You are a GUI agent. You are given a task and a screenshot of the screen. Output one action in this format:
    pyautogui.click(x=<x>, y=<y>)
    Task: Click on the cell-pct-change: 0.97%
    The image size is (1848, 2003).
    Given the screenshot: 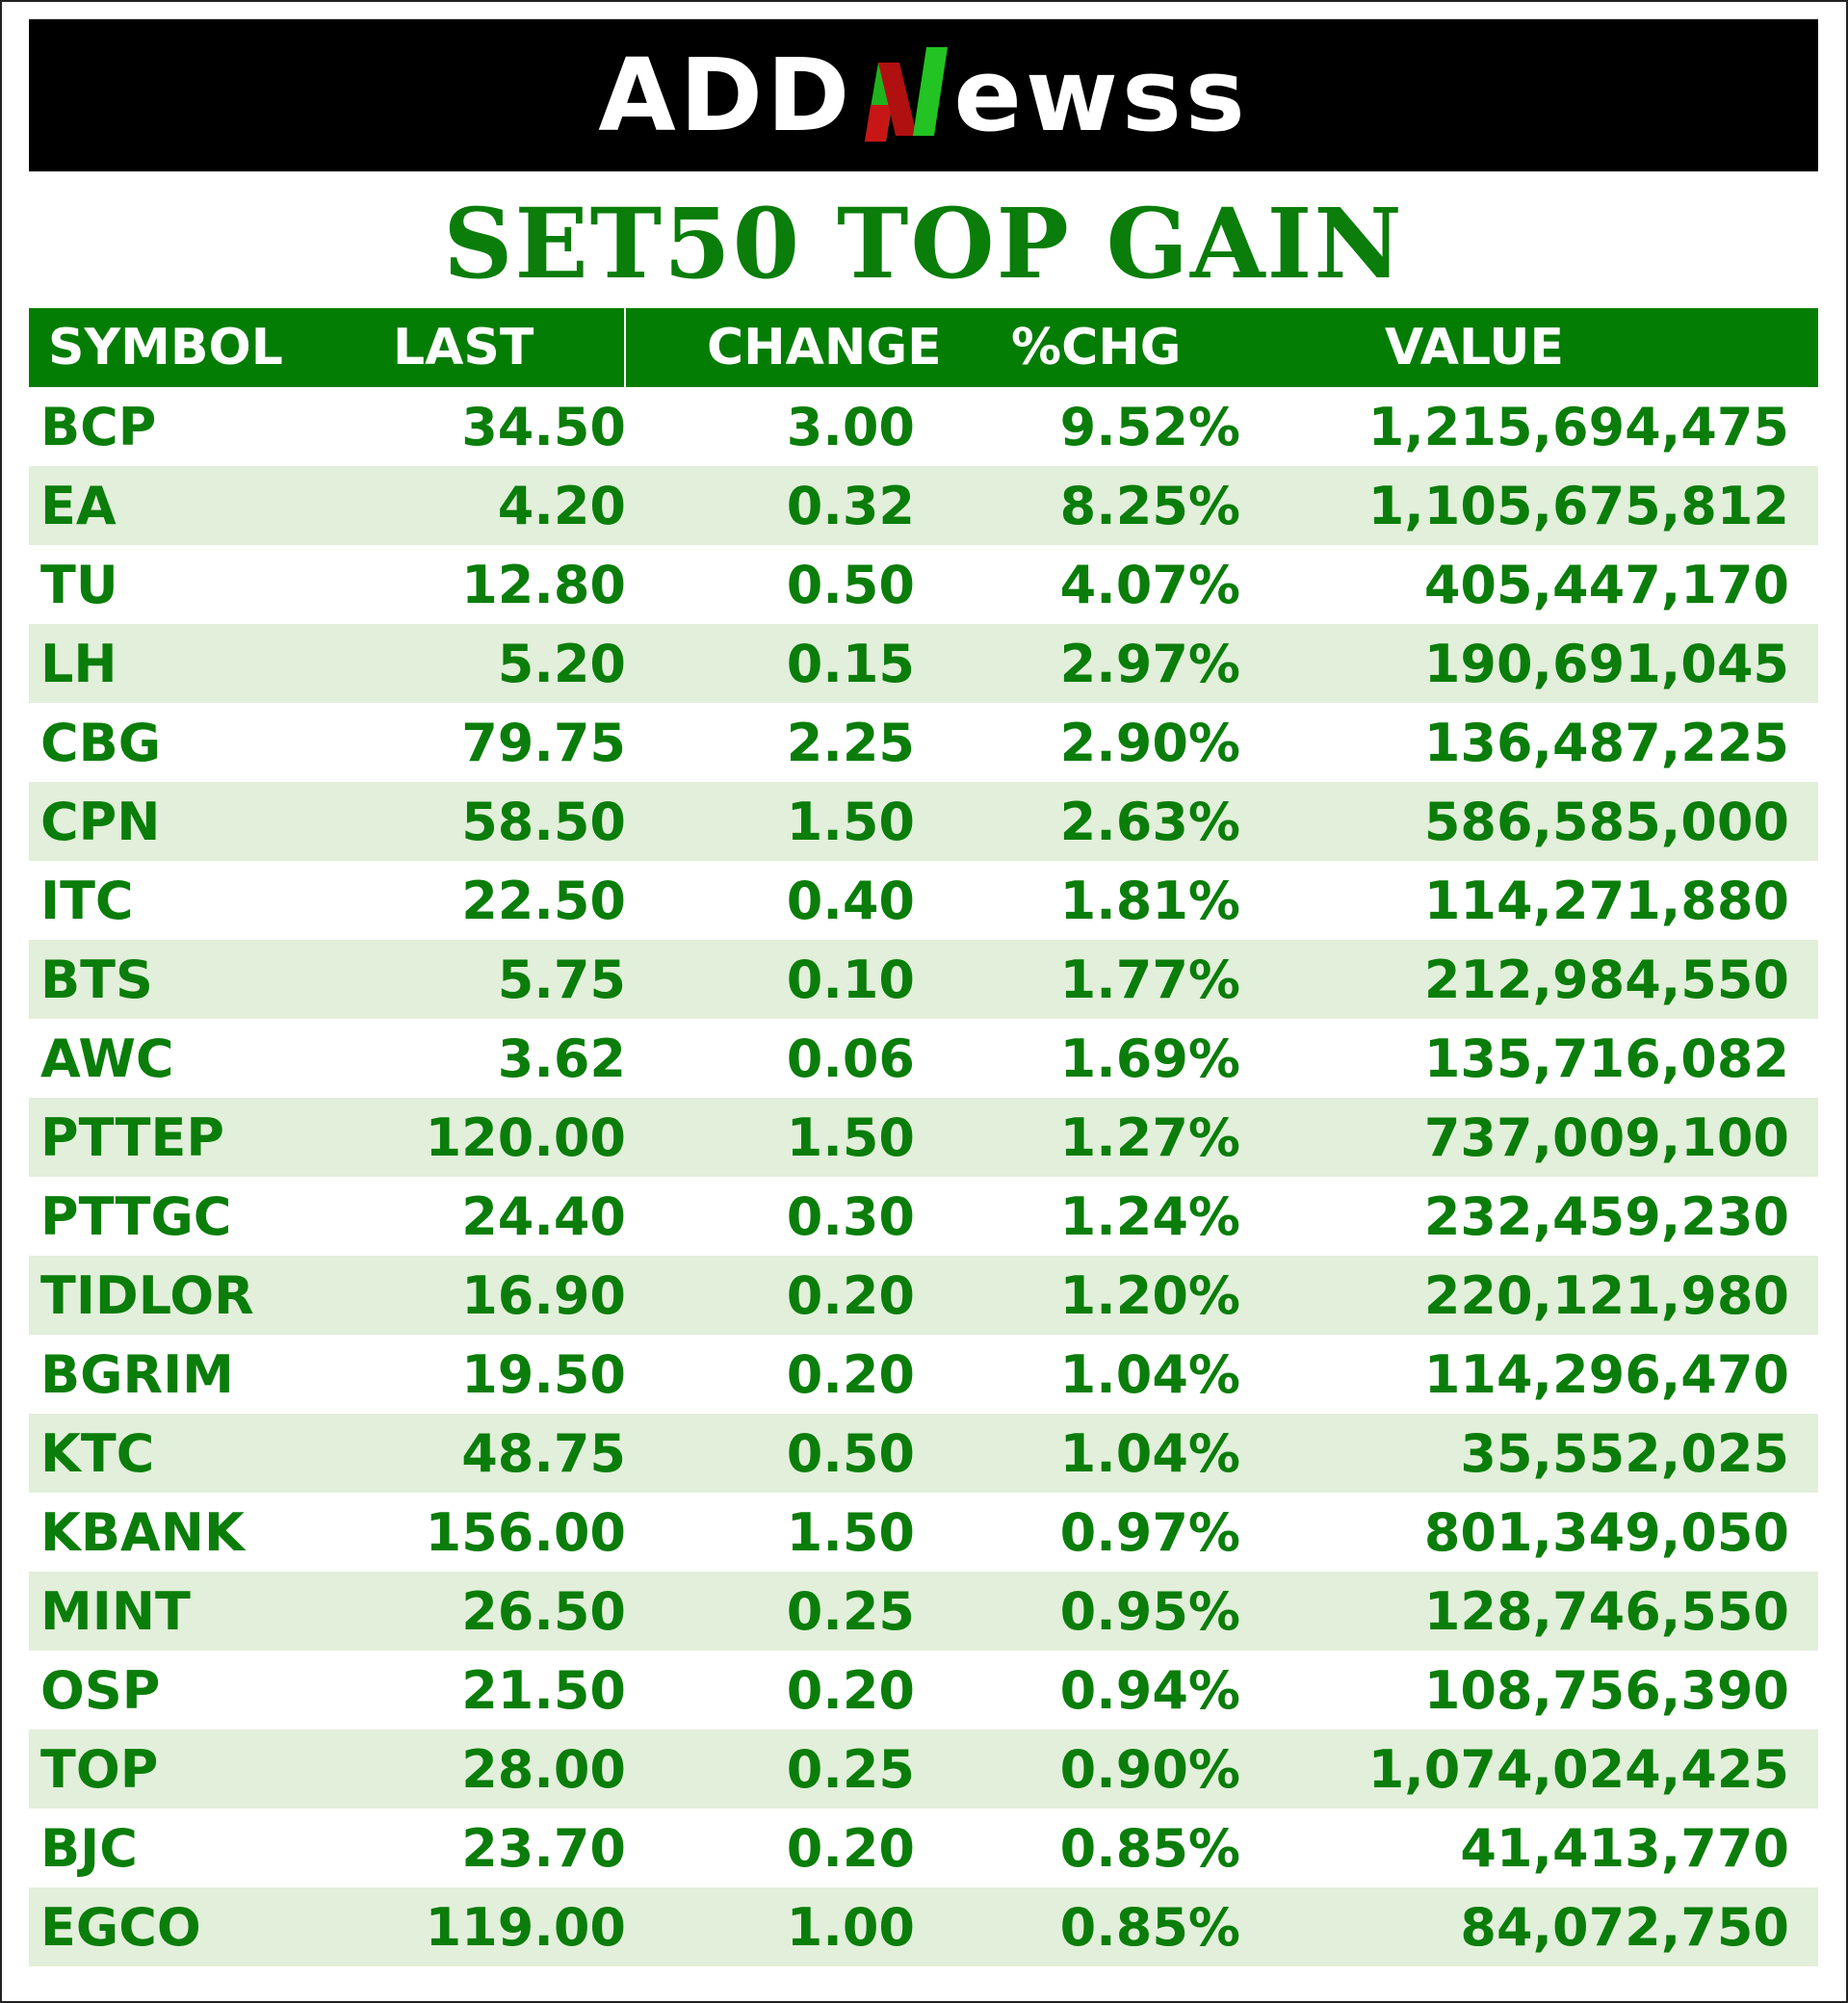 What is the action you would take?
    pyautogui.click(x=1077, y=1532)
    